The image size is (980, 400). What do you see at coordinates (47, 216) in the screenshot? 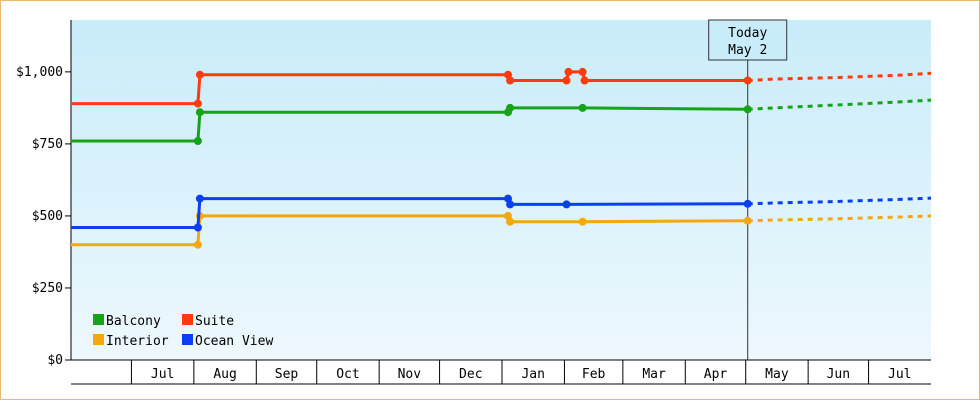
I see `y-tick-label: $500` at bounding box center [47, 216].